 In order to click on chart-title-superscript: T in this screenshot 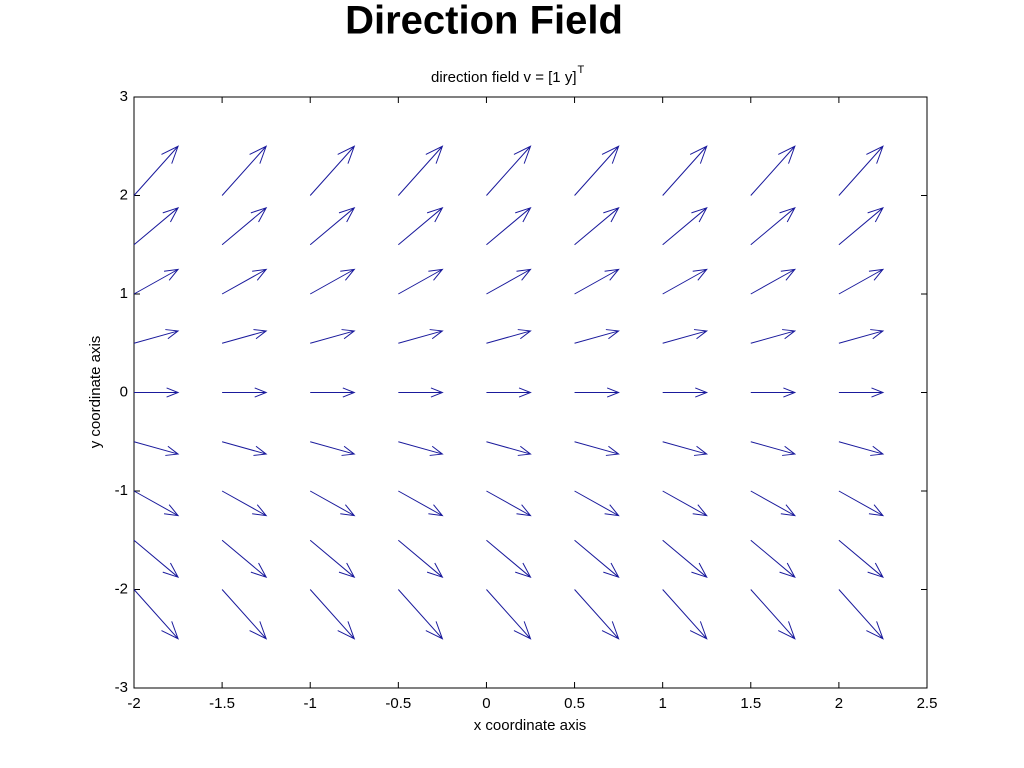, I will do `click(581, 70)`.